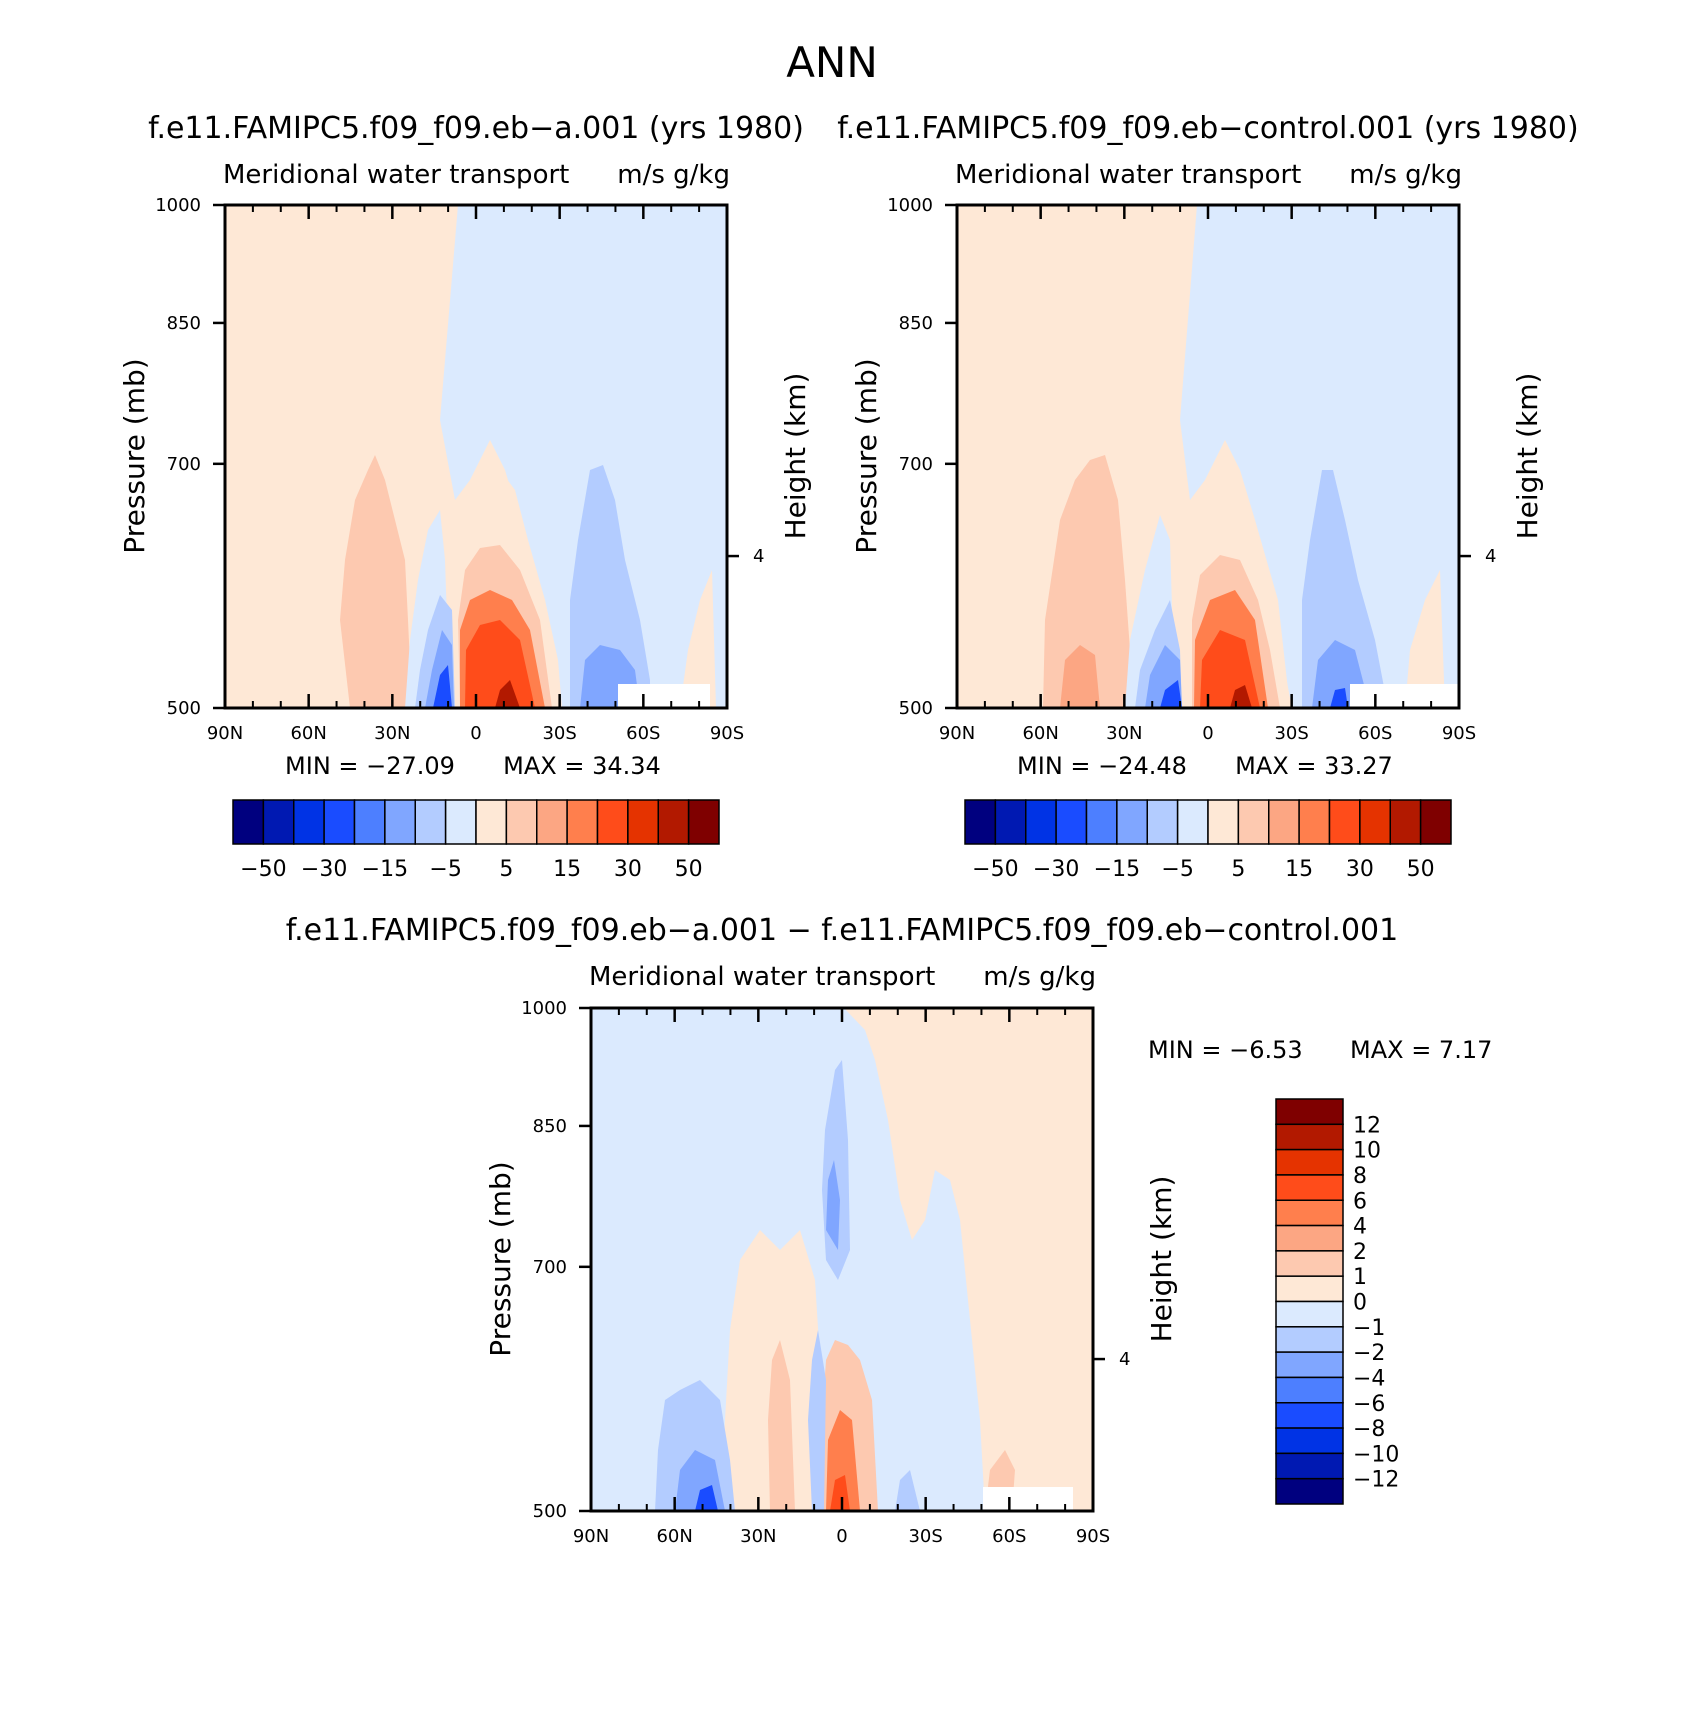  I want to click on colorbar-label: −5, so click(445, 869).